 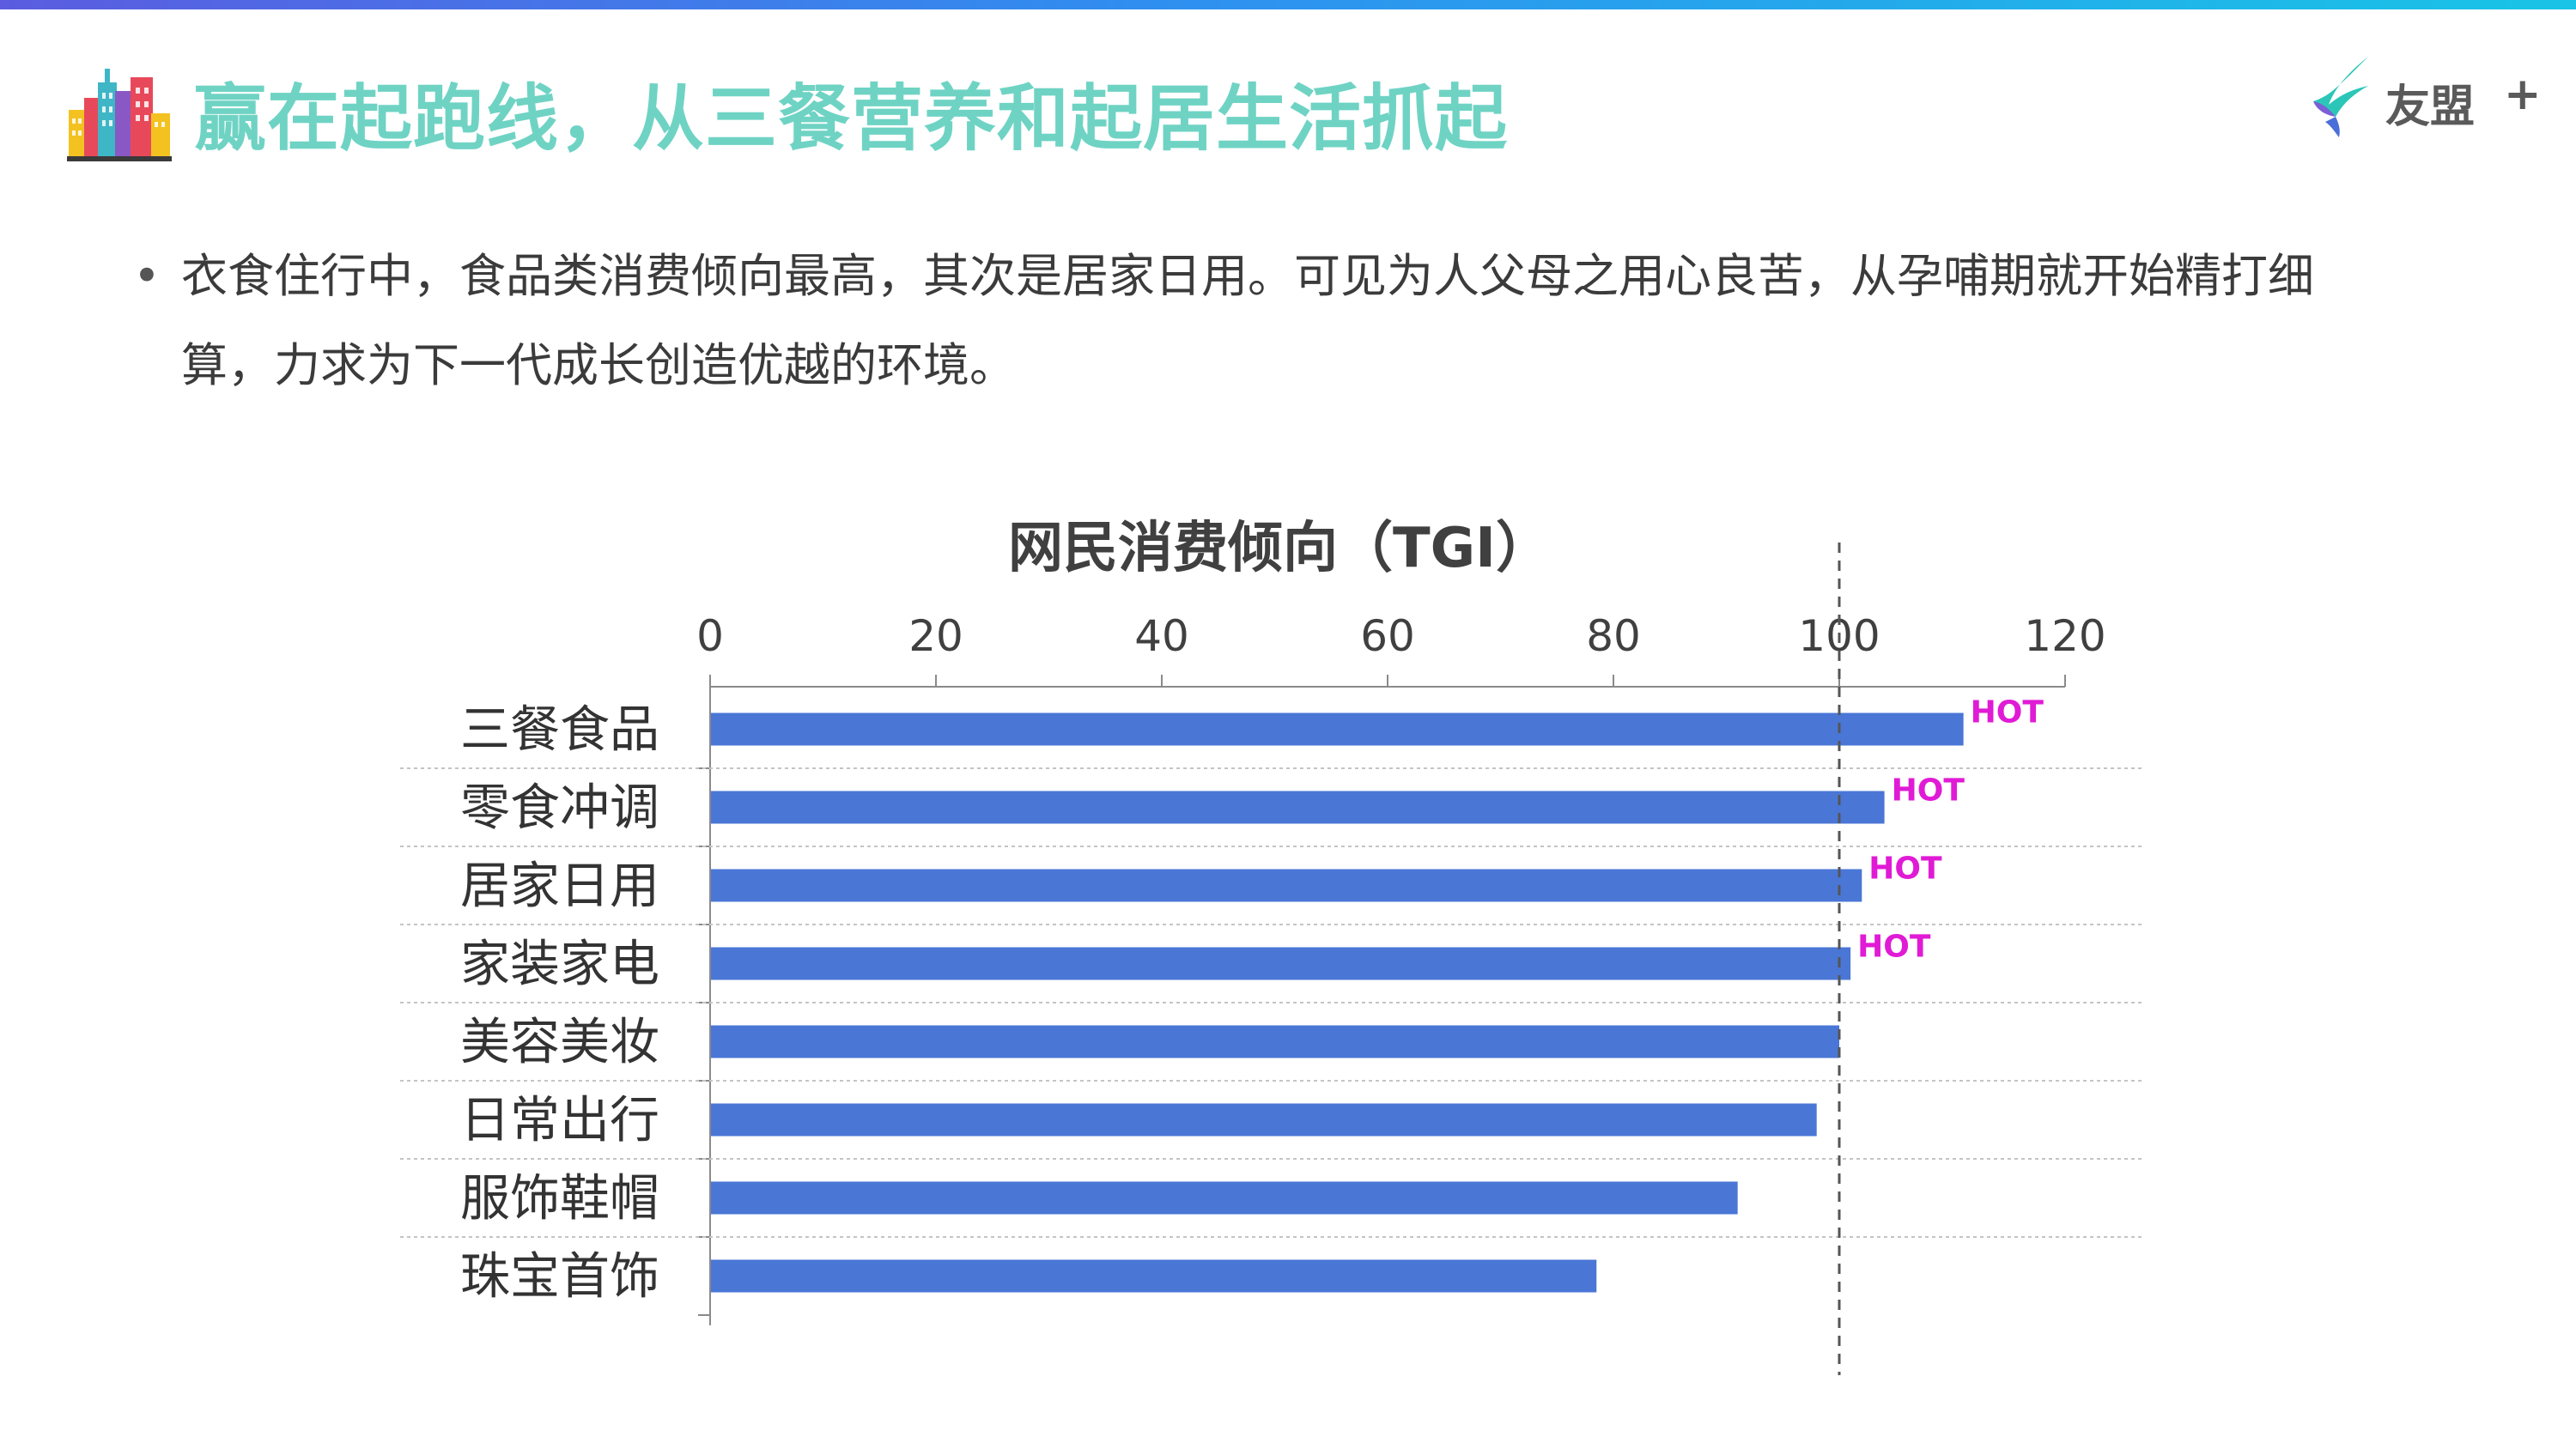 I want to click on chart-title: 网民消费倾向（TGI）, so click(x=1279, y=548).